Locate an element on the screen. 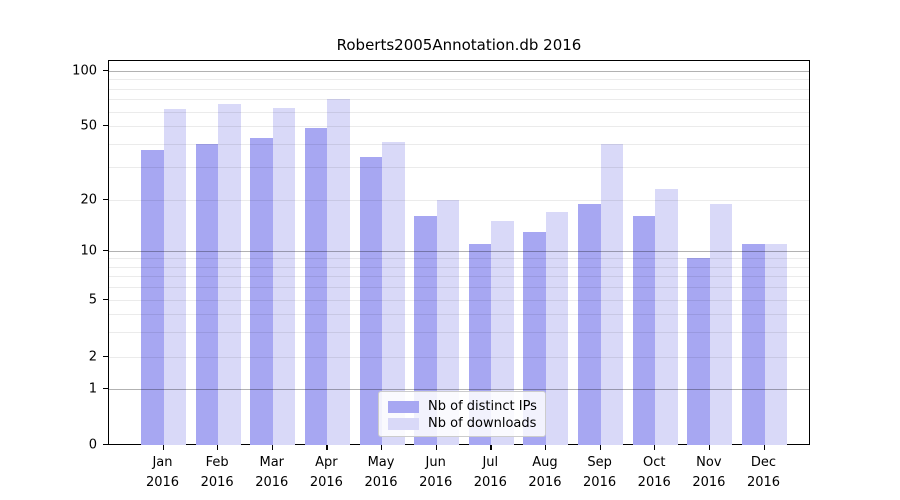  x-tick-label: Mar 2016 is located at coordinates (272, 472).